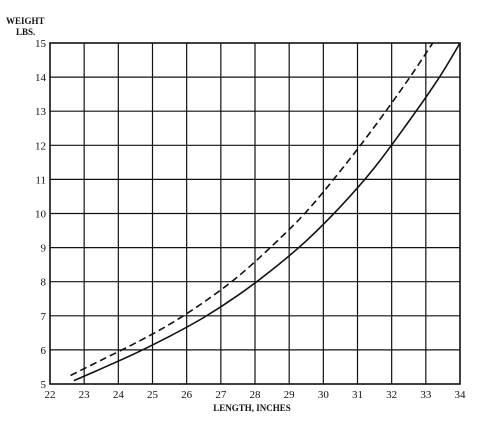 The width and height of the screenshot is (497, 423). What do you see at coordinates (44, 351) in the screenshot?
I see `y-tick-label: 6` at bounding box center [44, 351].